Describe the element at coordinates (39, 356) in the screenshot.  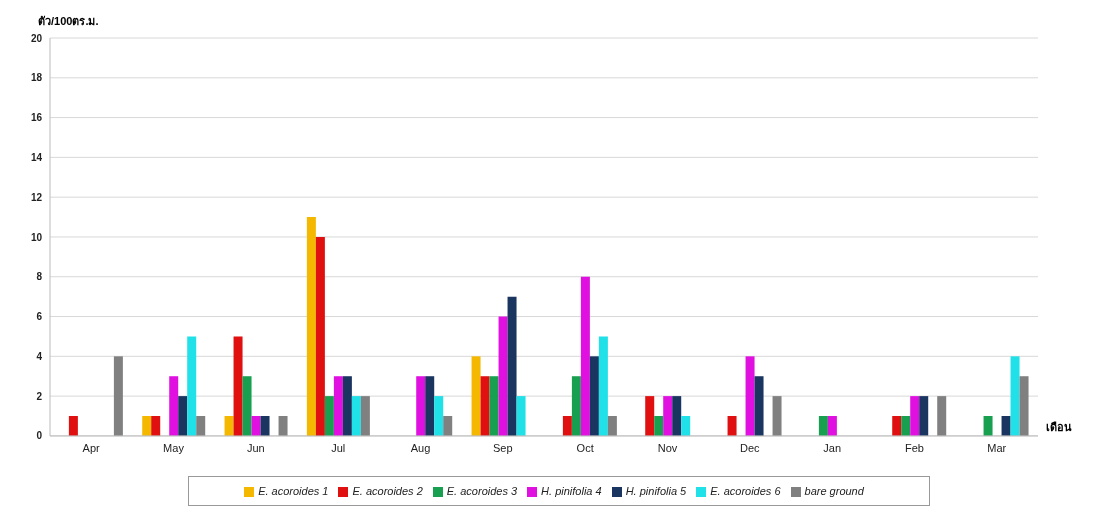
I see `y-tick-label: 4` at that location.